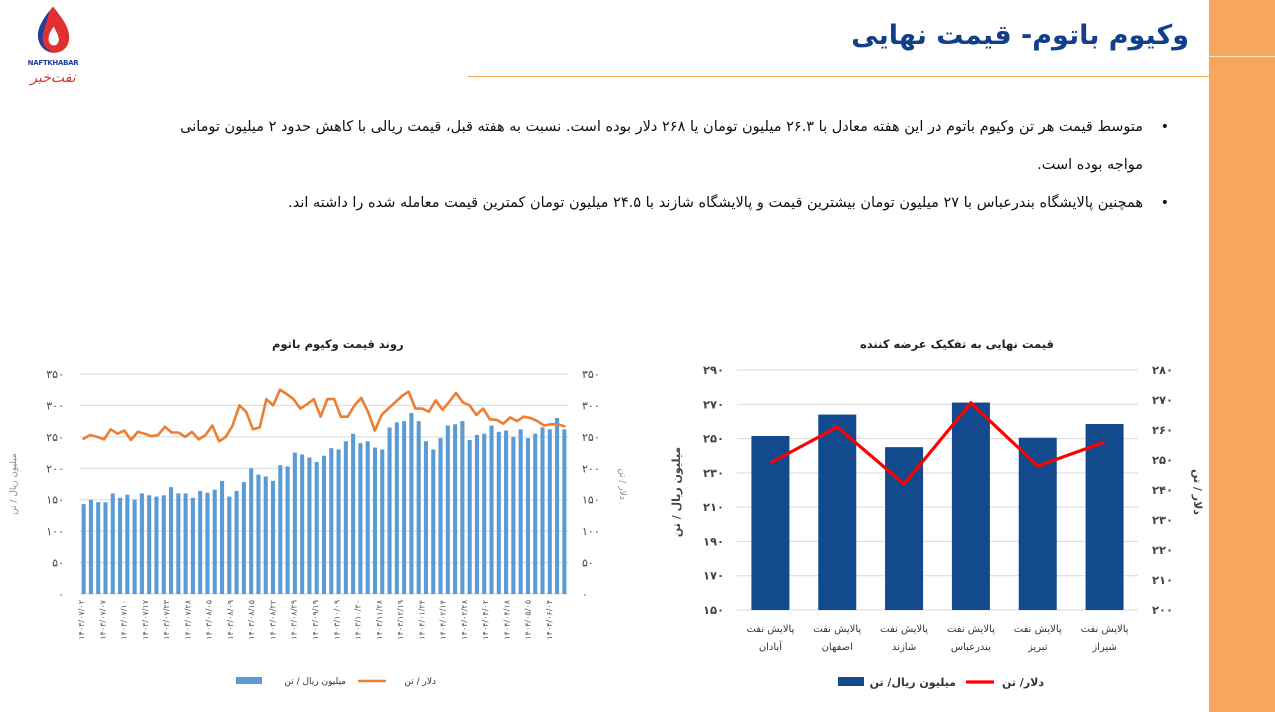  I want to click on x-category-label: بندرعباس, so click(971, 647).